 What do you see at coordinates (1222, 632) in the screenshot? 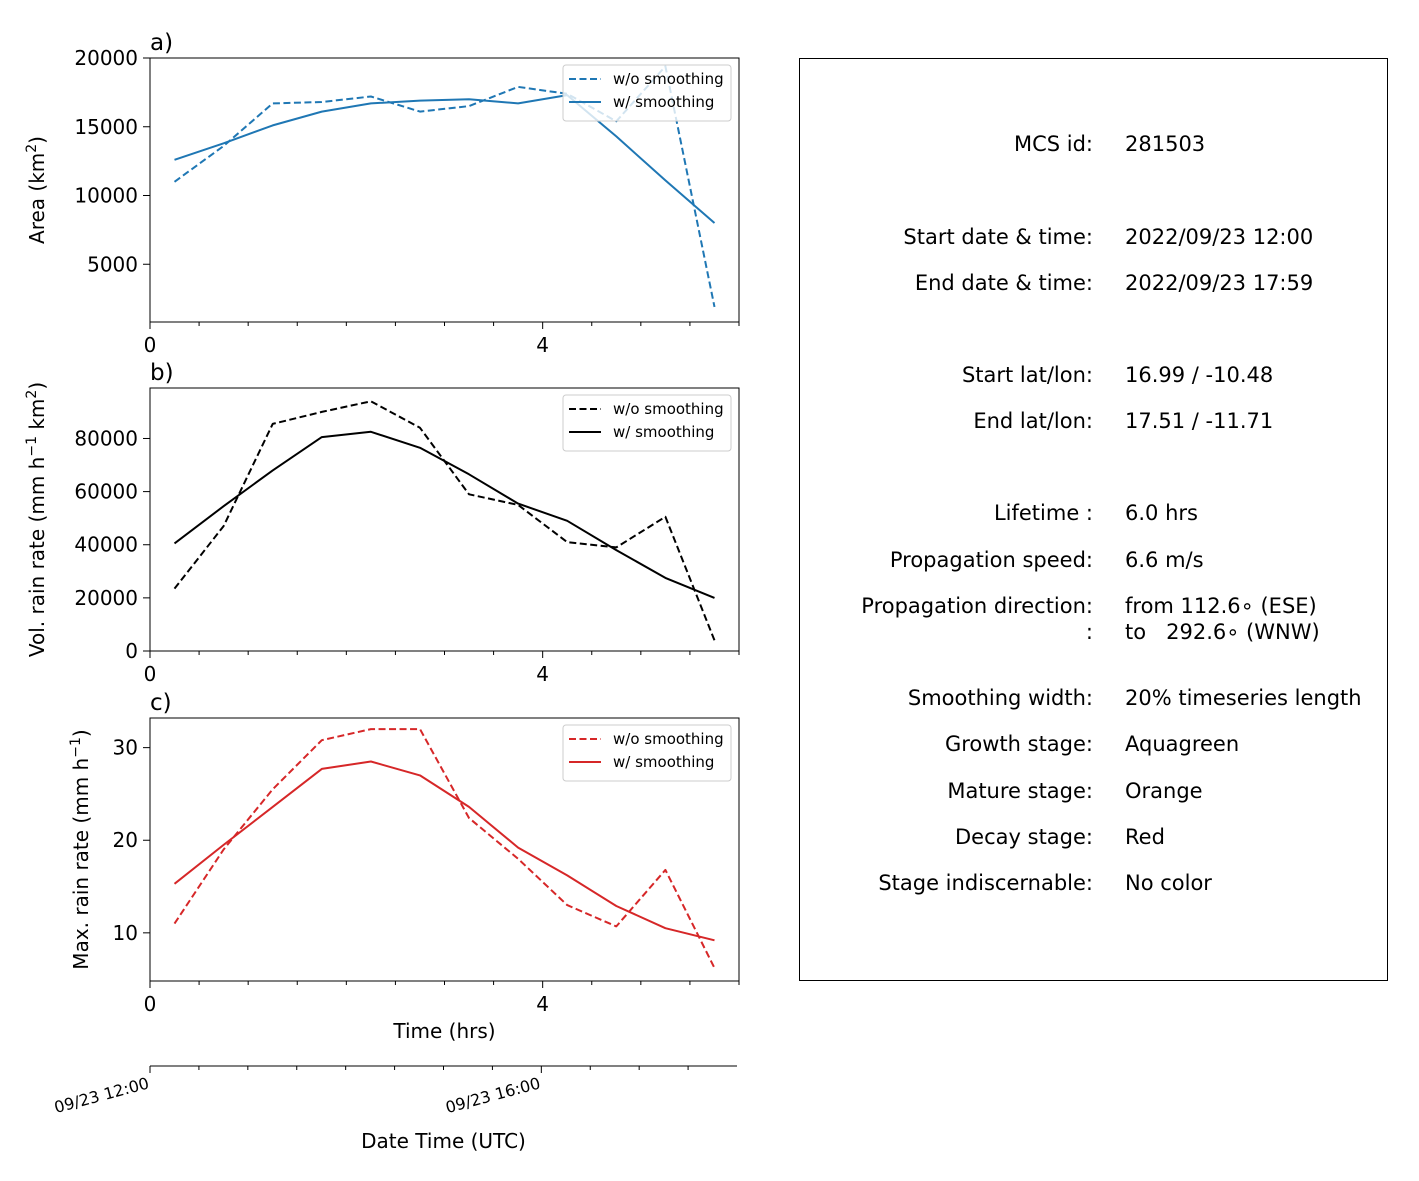
I see `info-value: to 292.6∘ (WNW)` at bounding box center [1222, 632].